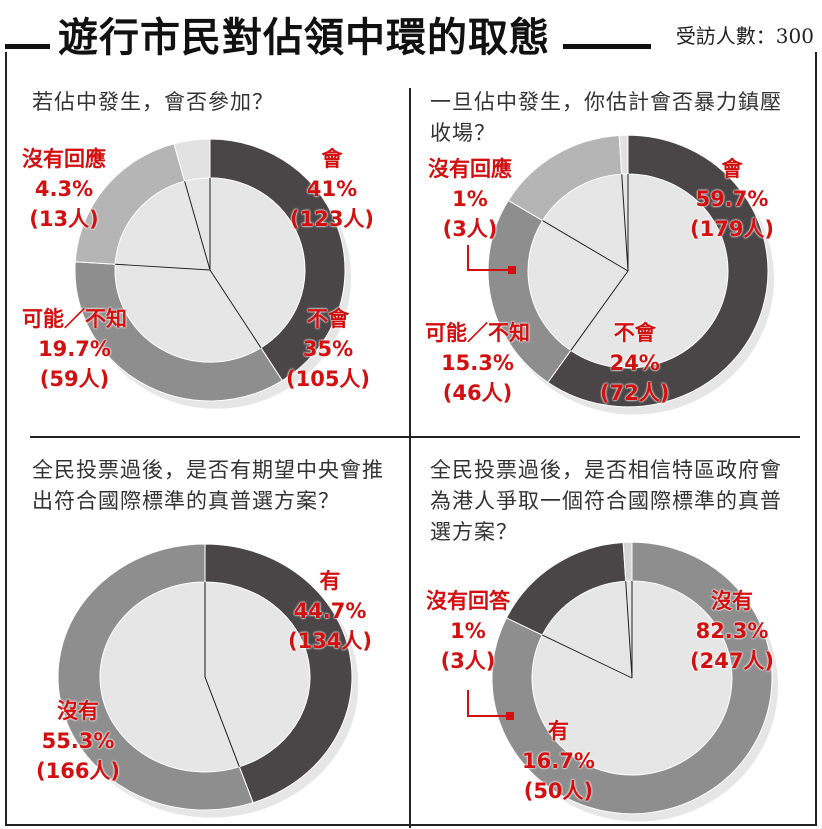 Image resolution: width=822 pixels, height=829 pixels. Describe the element at coordinates (607, 46) in the screenshot. I see `title-rule-right` at that location.